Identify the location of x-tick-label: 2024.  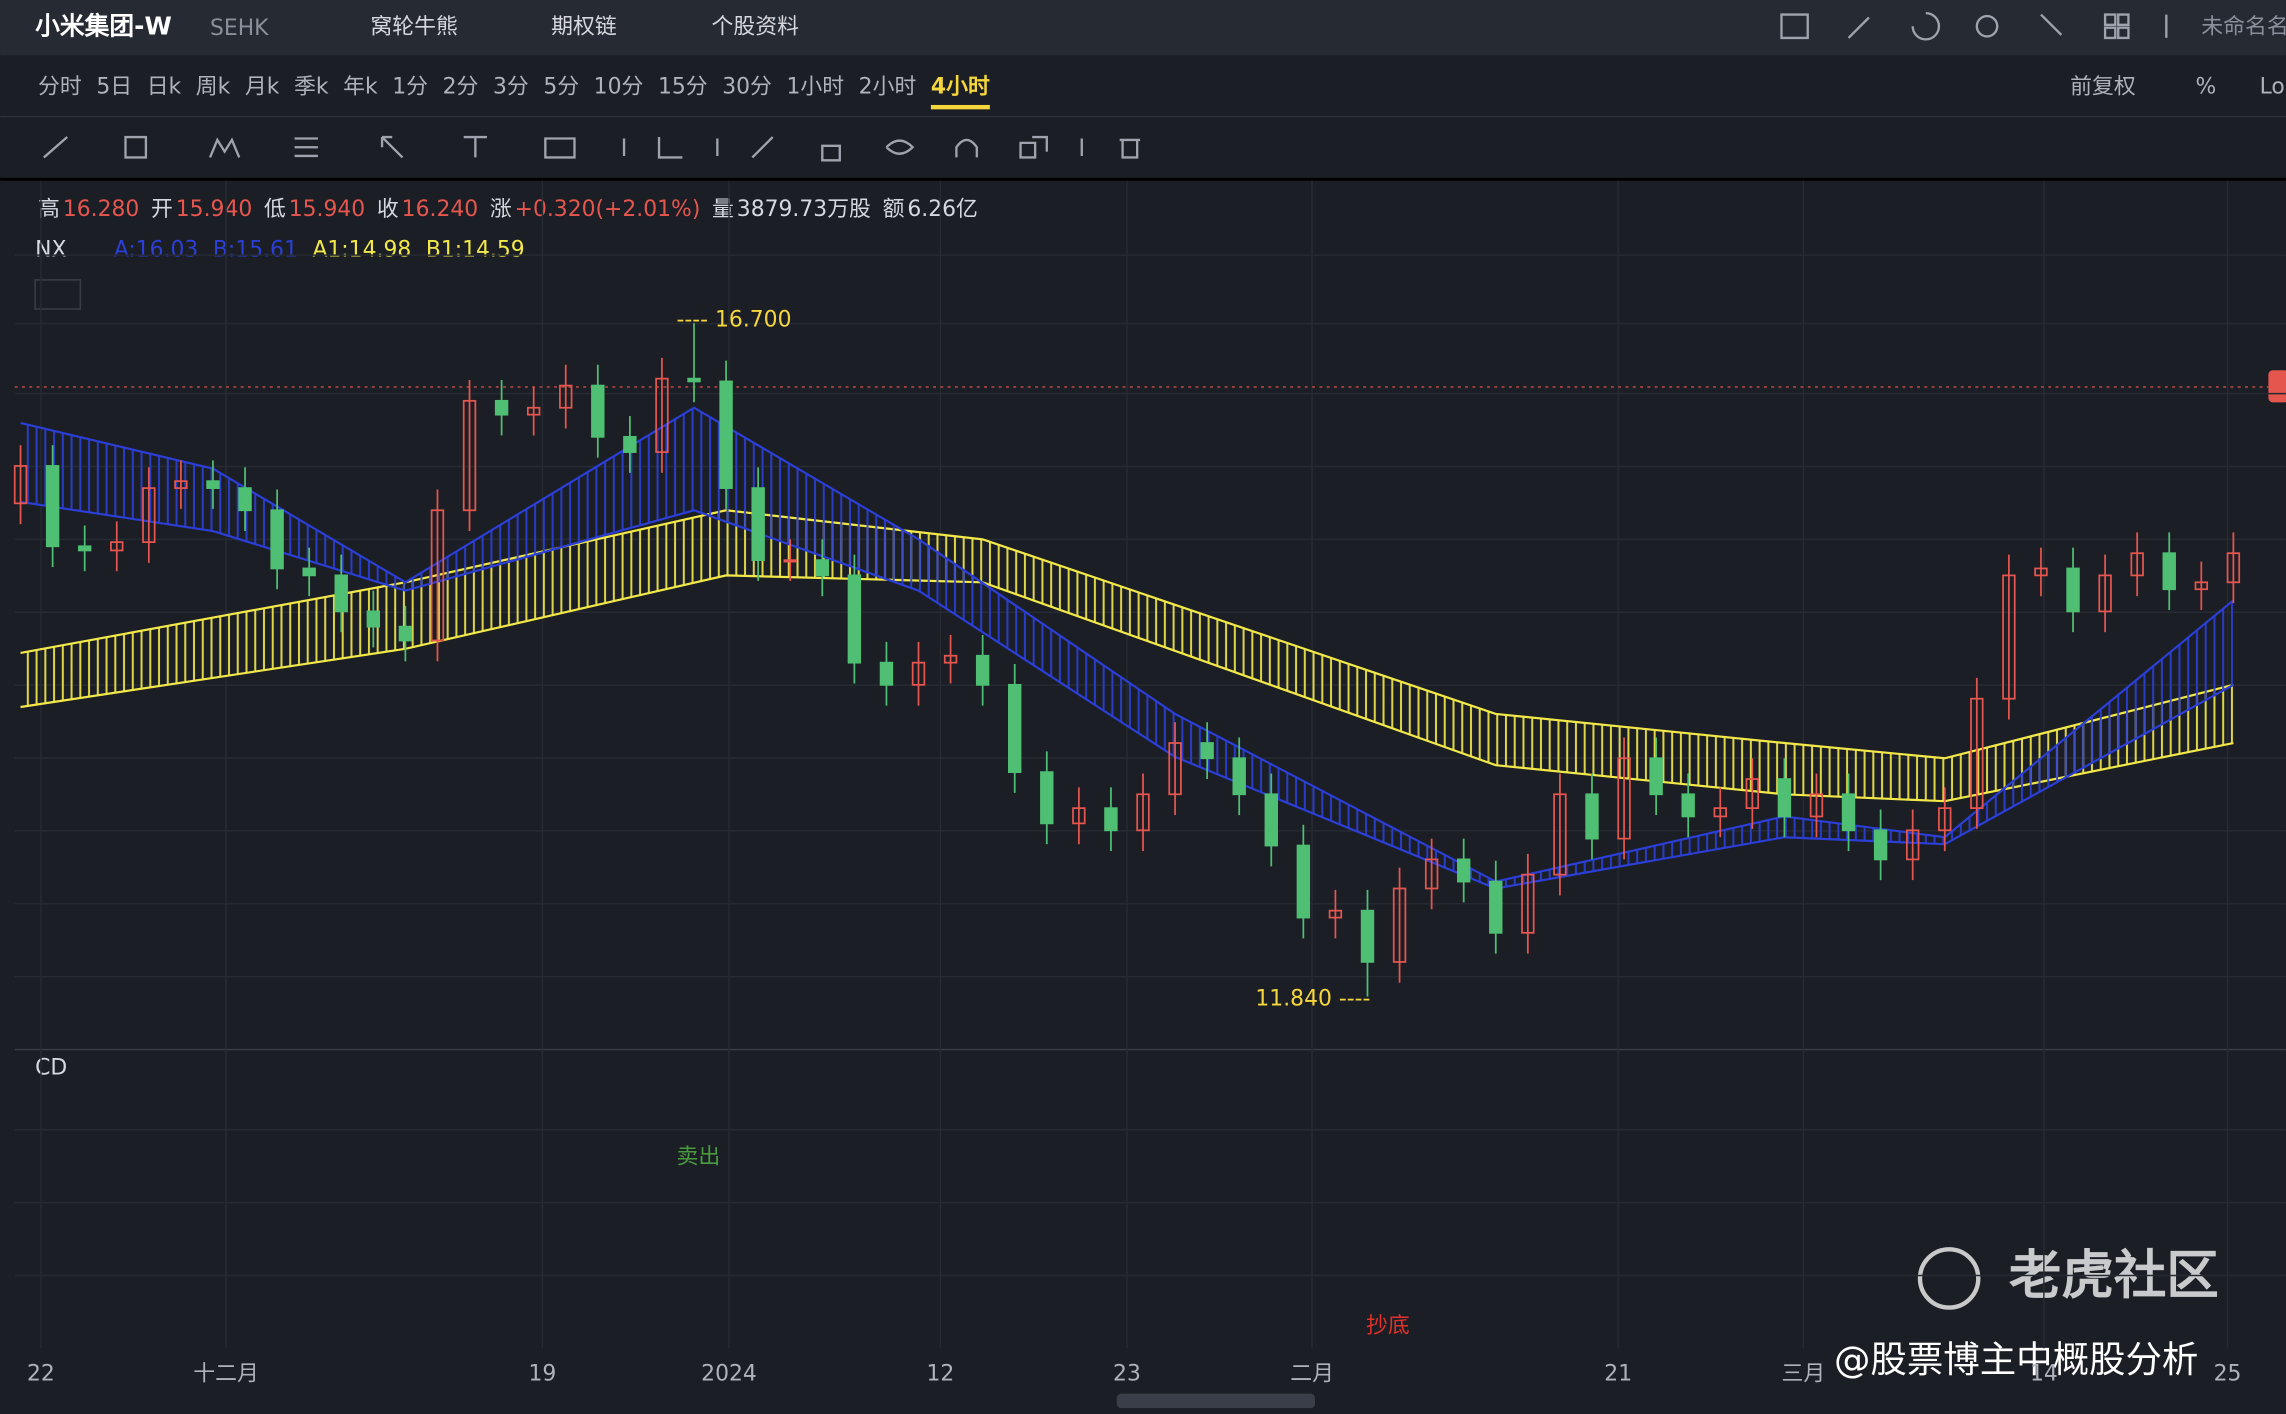
(729, 1374).